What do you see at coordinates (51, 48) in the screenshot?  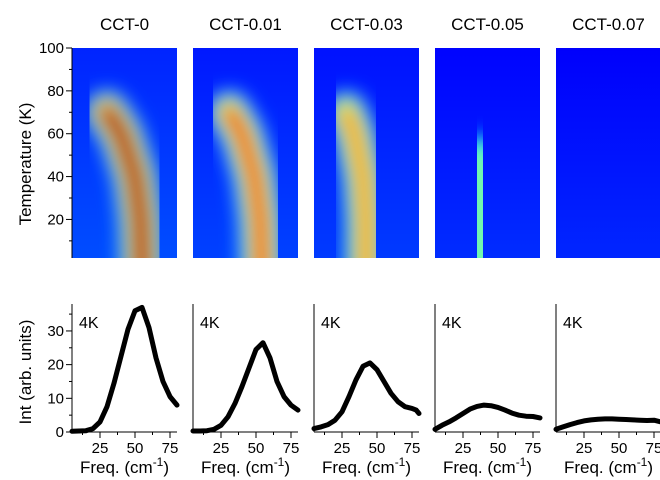 I see `heatmap-y-tick-label: 100` at bounding box center [51, 48].